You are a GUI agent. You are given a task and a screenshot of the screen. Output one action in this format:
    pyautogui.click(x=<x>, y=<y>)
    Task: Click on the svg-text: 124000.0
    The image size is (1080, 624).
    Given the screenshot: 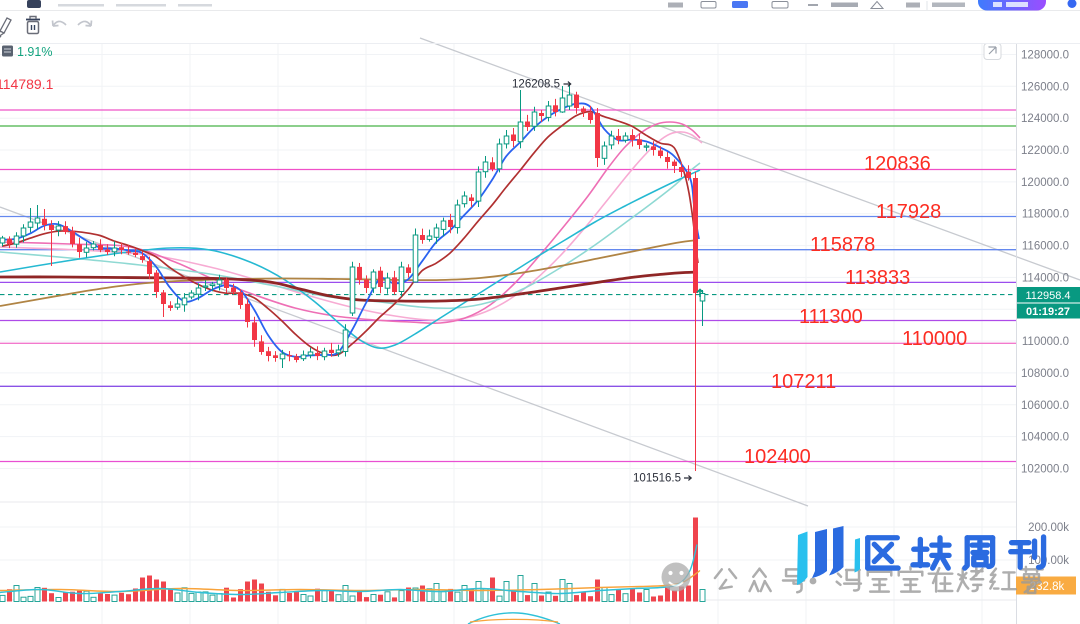 What is the action you would take?
    pyautogui.click(x=1045, y=119)
    